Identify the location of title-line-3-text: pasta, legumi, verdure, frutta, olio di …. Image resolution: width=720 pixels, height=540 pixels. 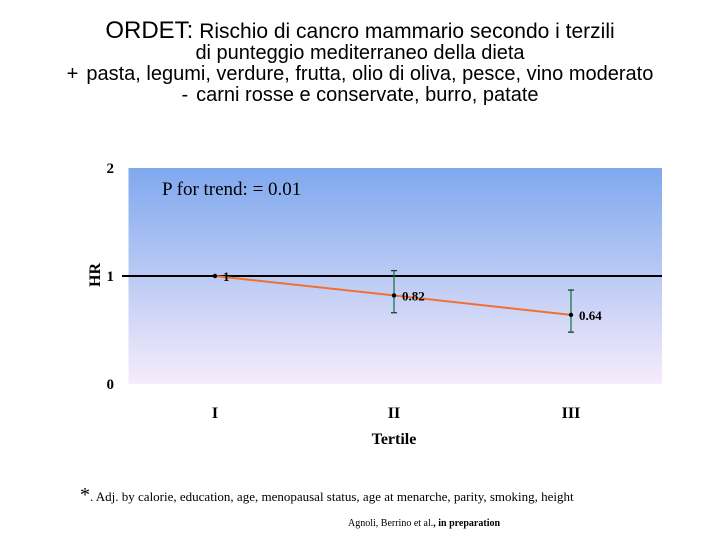
(370, 74).